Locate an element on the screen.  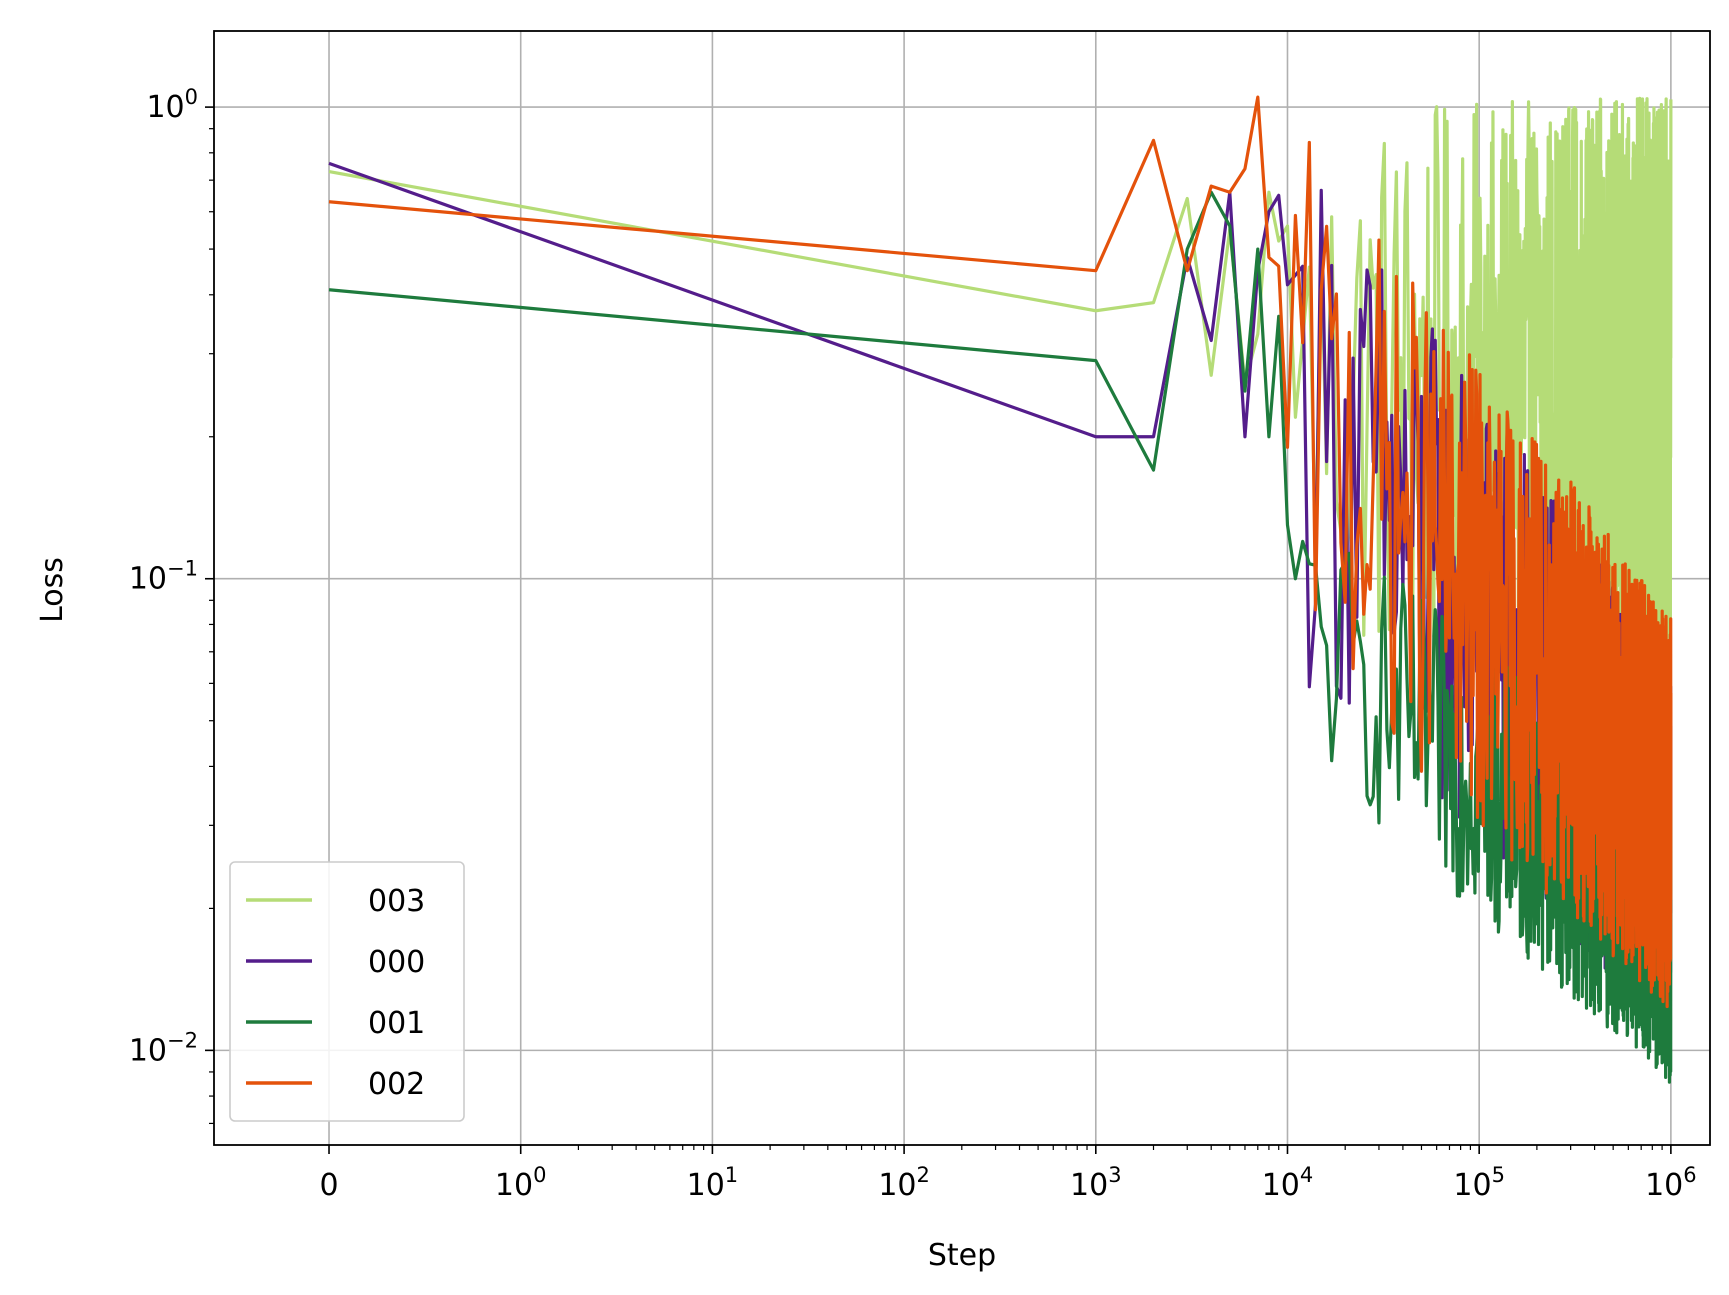
x-tick-label: 10² is located at coordinates (904, 1183).